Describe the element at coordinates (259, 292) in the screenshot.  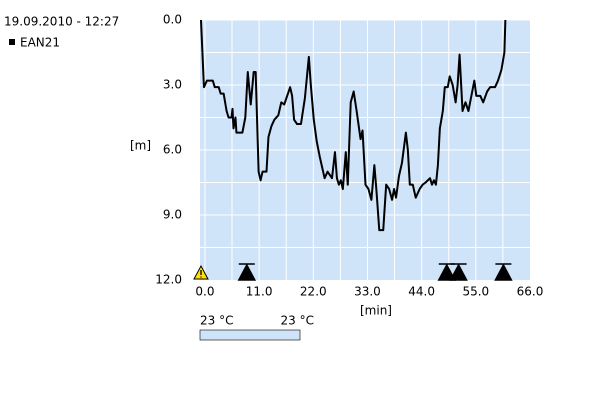
I see `x-tick-label: 11.0` at that location.